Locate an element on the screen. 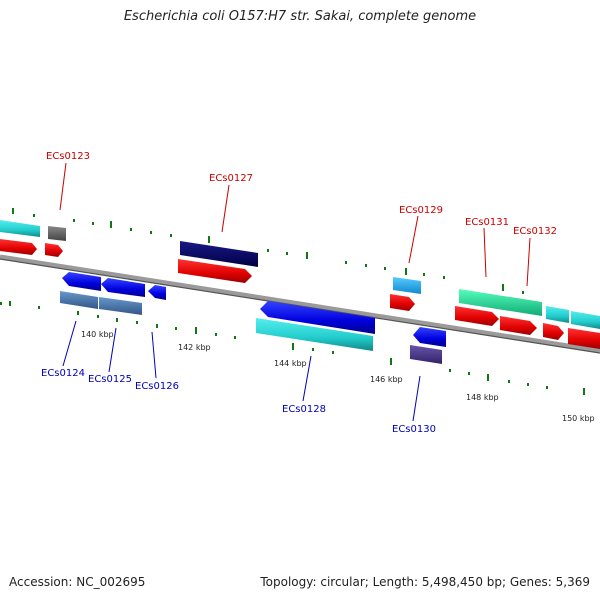  gene-ecs0130-feature is located at coordinates (426, 354).